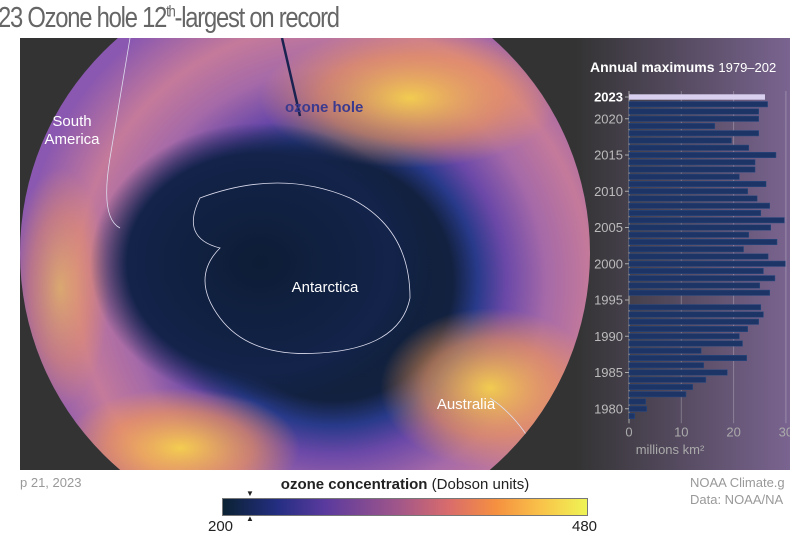 The width and height of the screenshot is (810, 540). Describe the element at coordinates (699, 205) in the screenshot. I see `bar-2008` at that location.